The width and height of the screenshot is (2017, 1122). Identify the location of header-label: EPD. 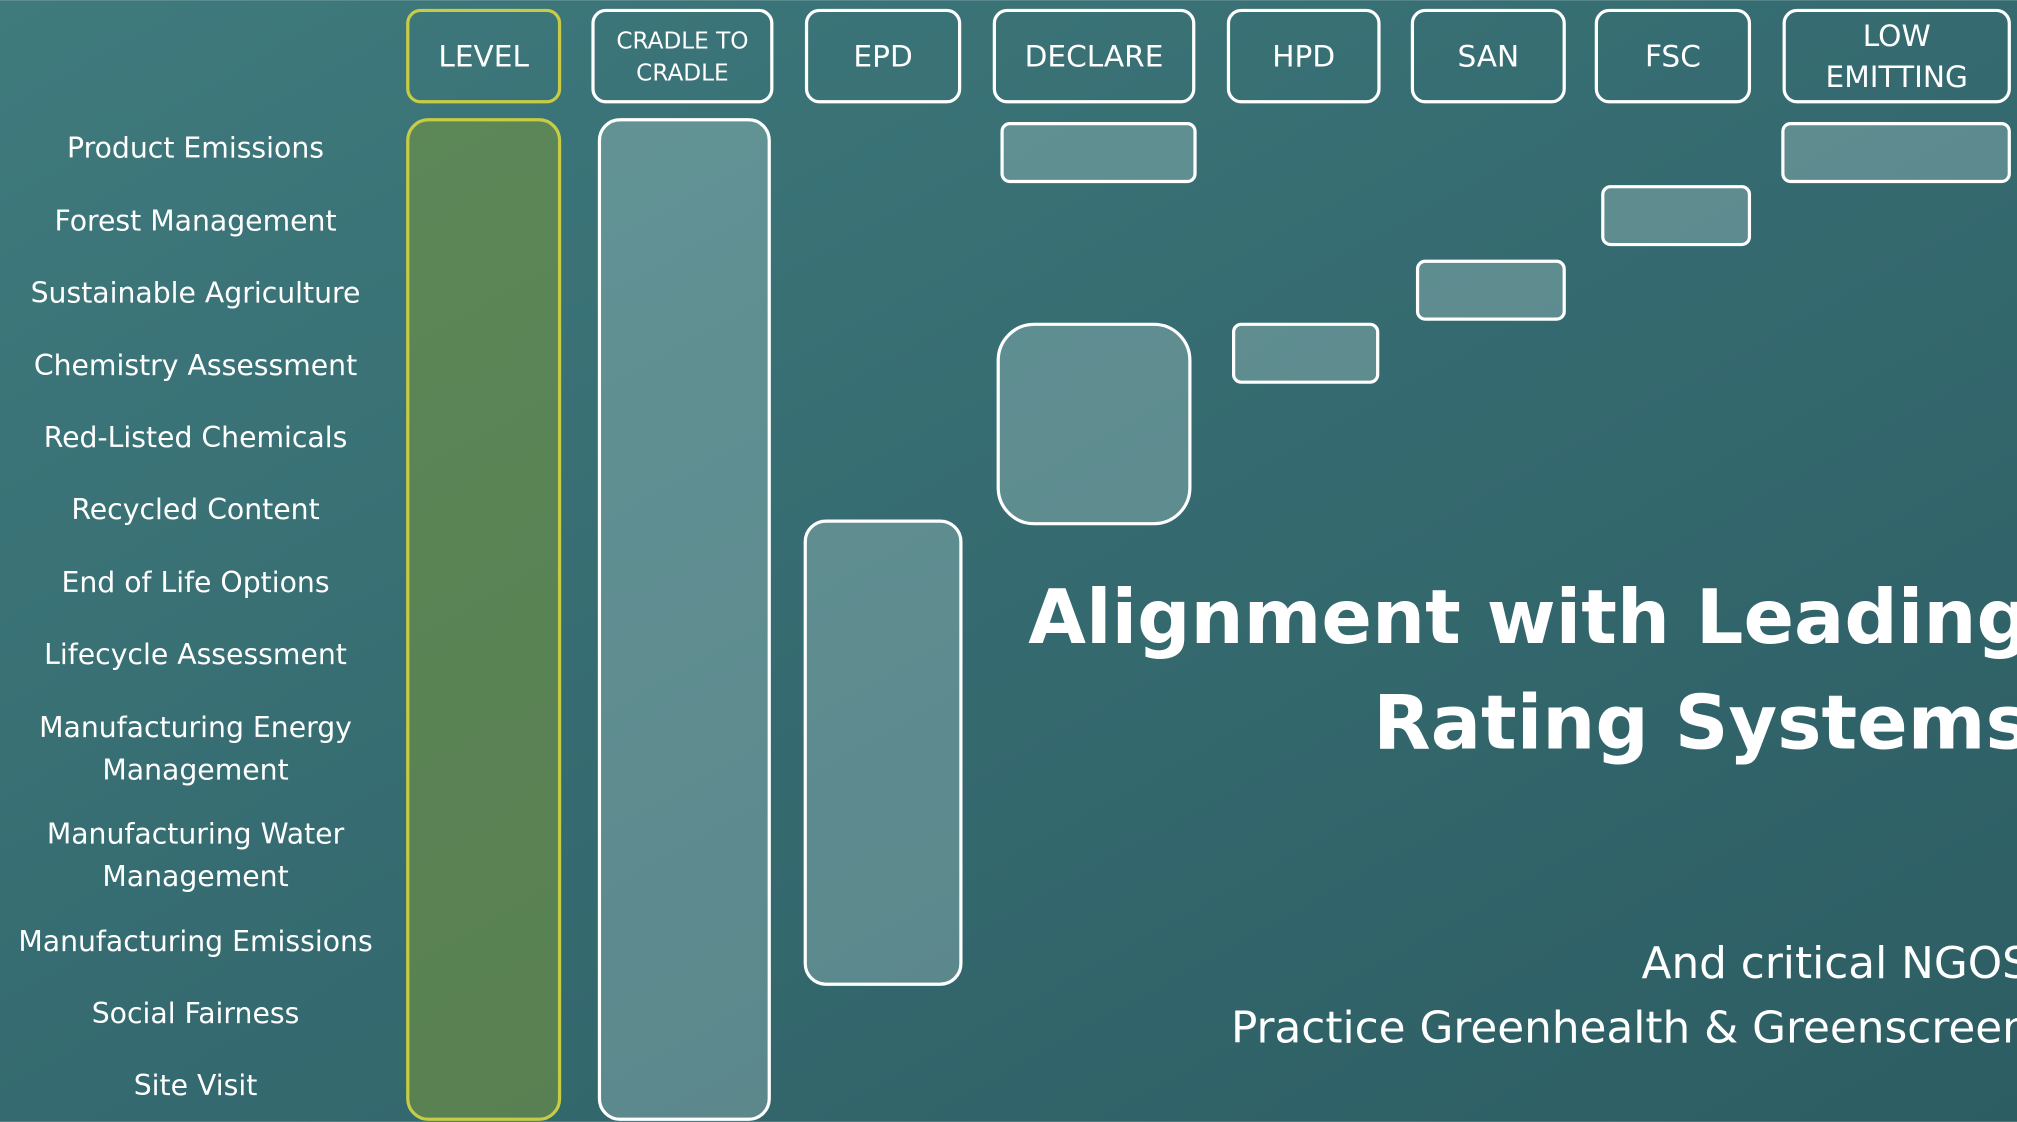
(882, 57).